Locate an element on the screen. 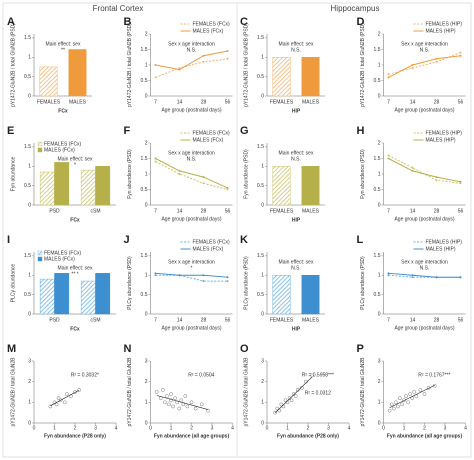 The image size is (474, 460). x-tick-label: MALES is located at coordinates (311, 102).